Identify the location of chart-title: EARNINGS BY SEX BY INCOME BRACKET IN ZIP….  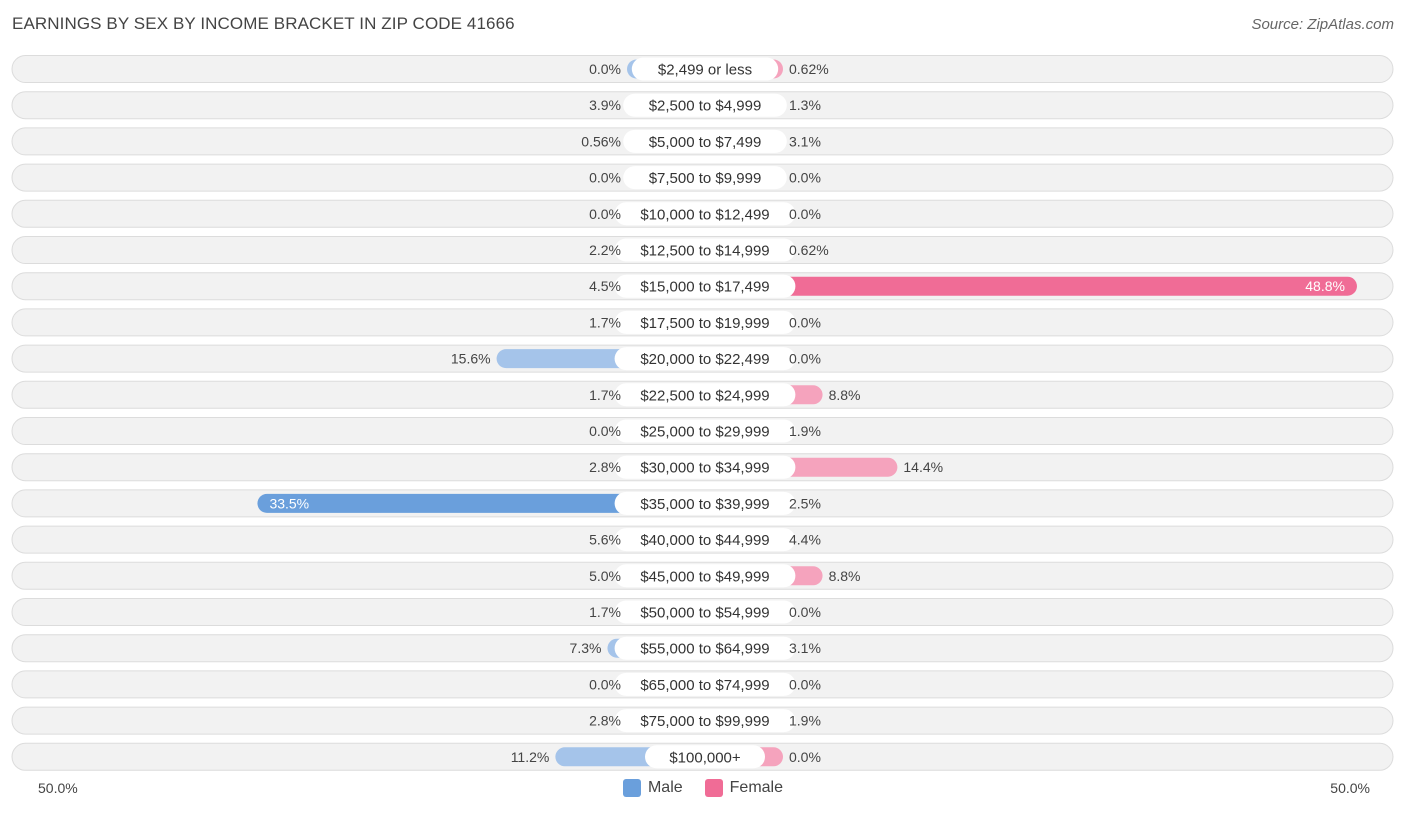
(263, 23).